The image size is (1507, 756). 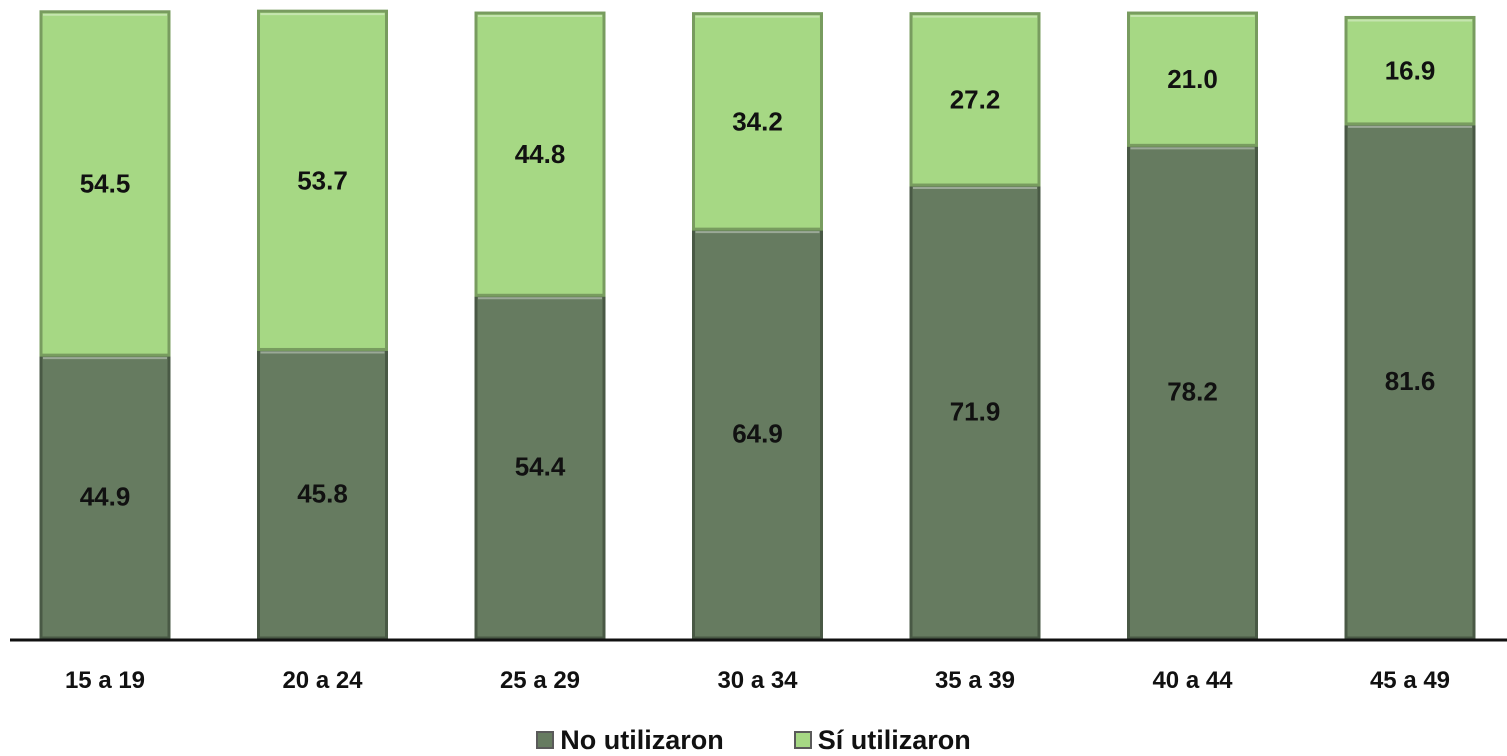 I want to click on legend-item-no-utilizaron: No utilizaron, so click(x=630, y=740).